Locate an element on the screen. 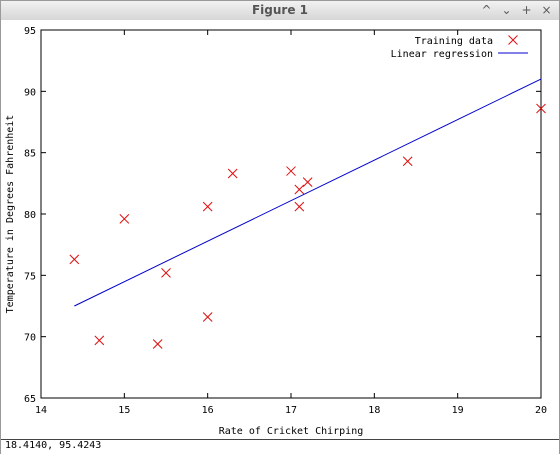 The width and height of the screenshot is (560, 454). minimize-button: ⌄ is located at coordinates (506, 10).